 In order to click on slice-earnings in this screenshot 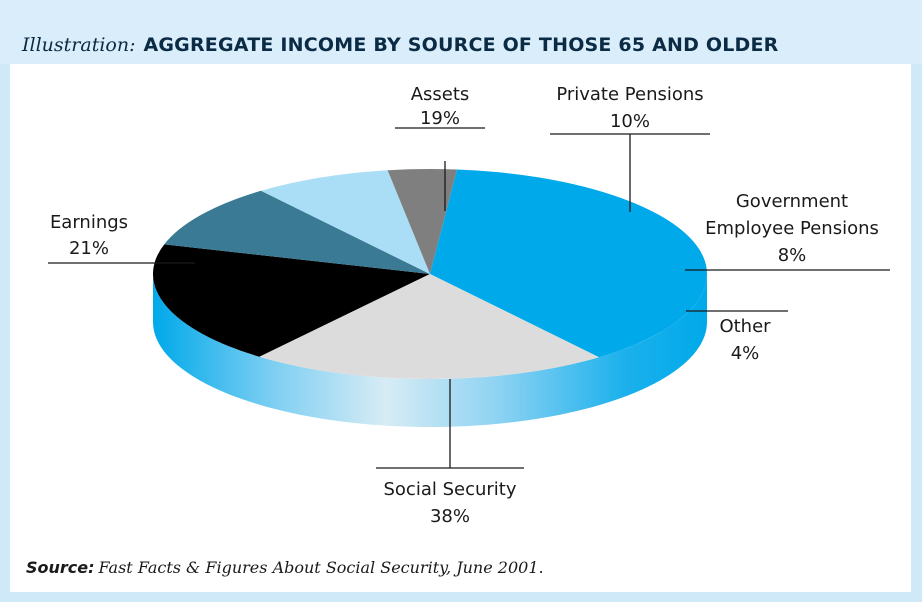, I will do `click(429, 326)`.